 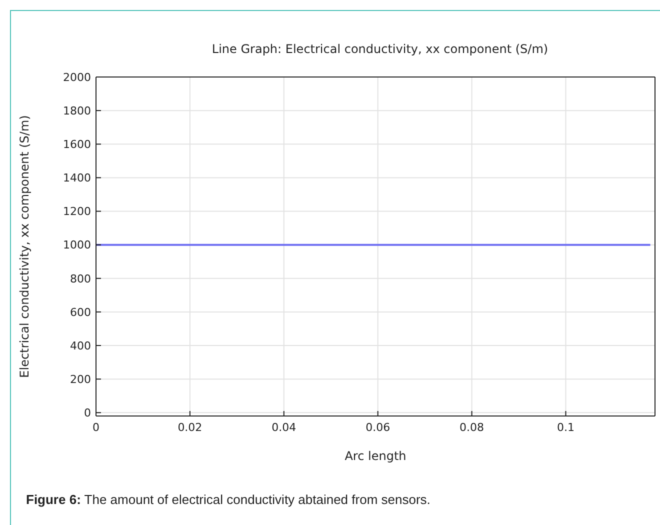 What do you see at coordinates (190, 427) in the screenshot?
I see `x-tick-label: 0.02` at bounding box center [190, 427].